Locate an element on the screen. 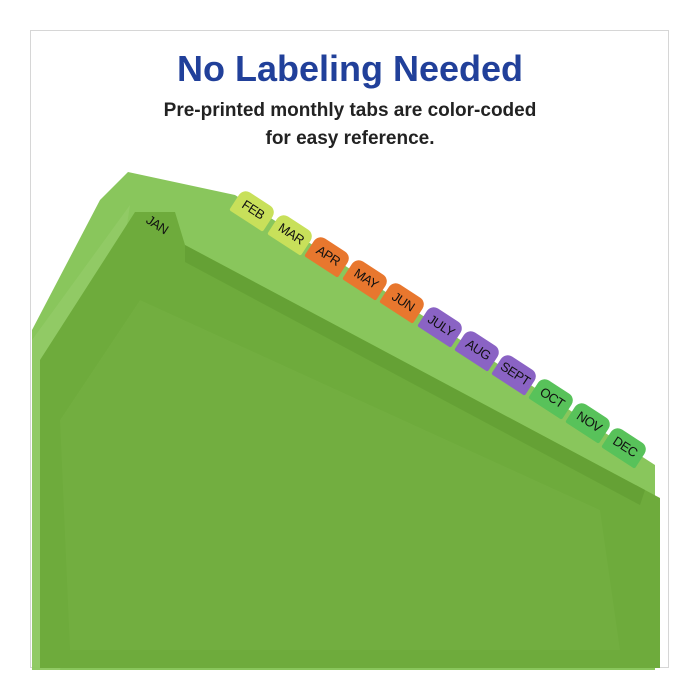 This screenshot has width=700, height=700. subtitle-line-2: for easy reference. is located at coordinates (350, 138).